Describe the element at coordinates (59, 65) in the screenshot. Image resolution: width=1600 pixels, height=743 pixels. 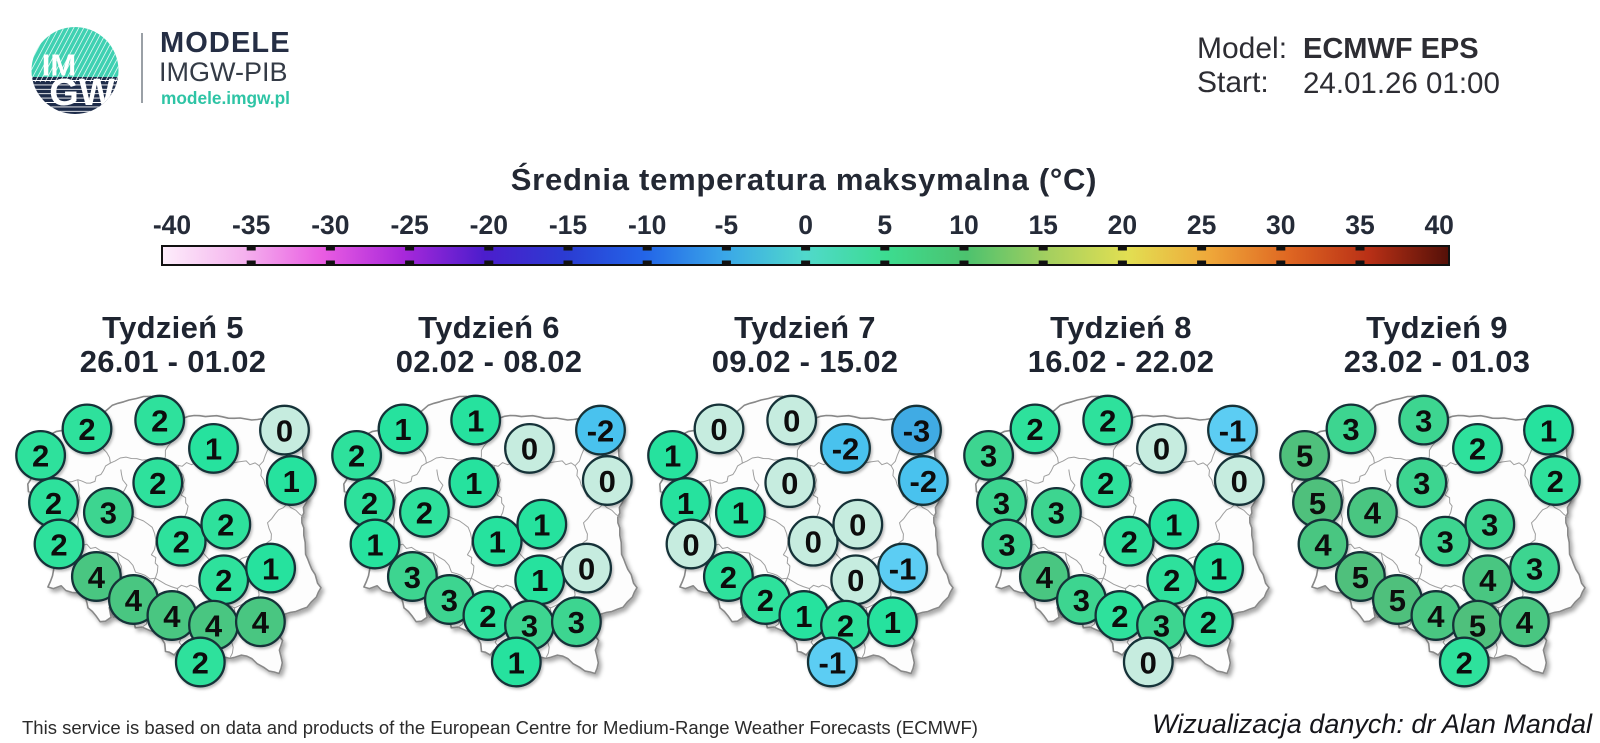
I see `svg-text: IM` at that location.